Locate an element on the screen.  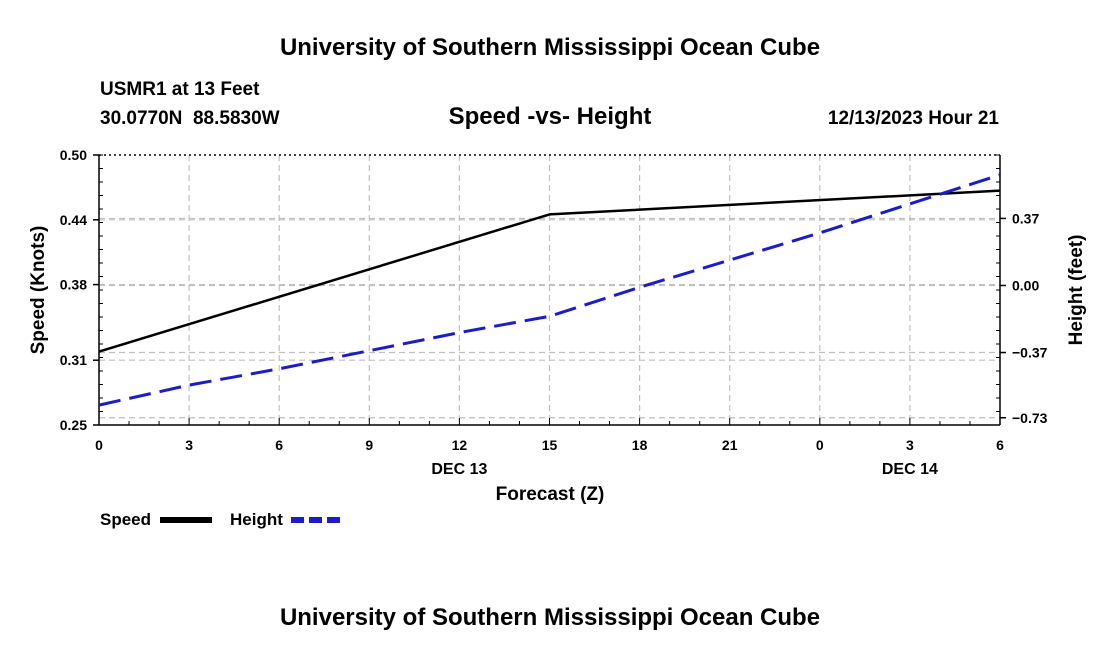
forecast-date: 12/13/2023 Hour 21 is located at coordinates (914, 118).